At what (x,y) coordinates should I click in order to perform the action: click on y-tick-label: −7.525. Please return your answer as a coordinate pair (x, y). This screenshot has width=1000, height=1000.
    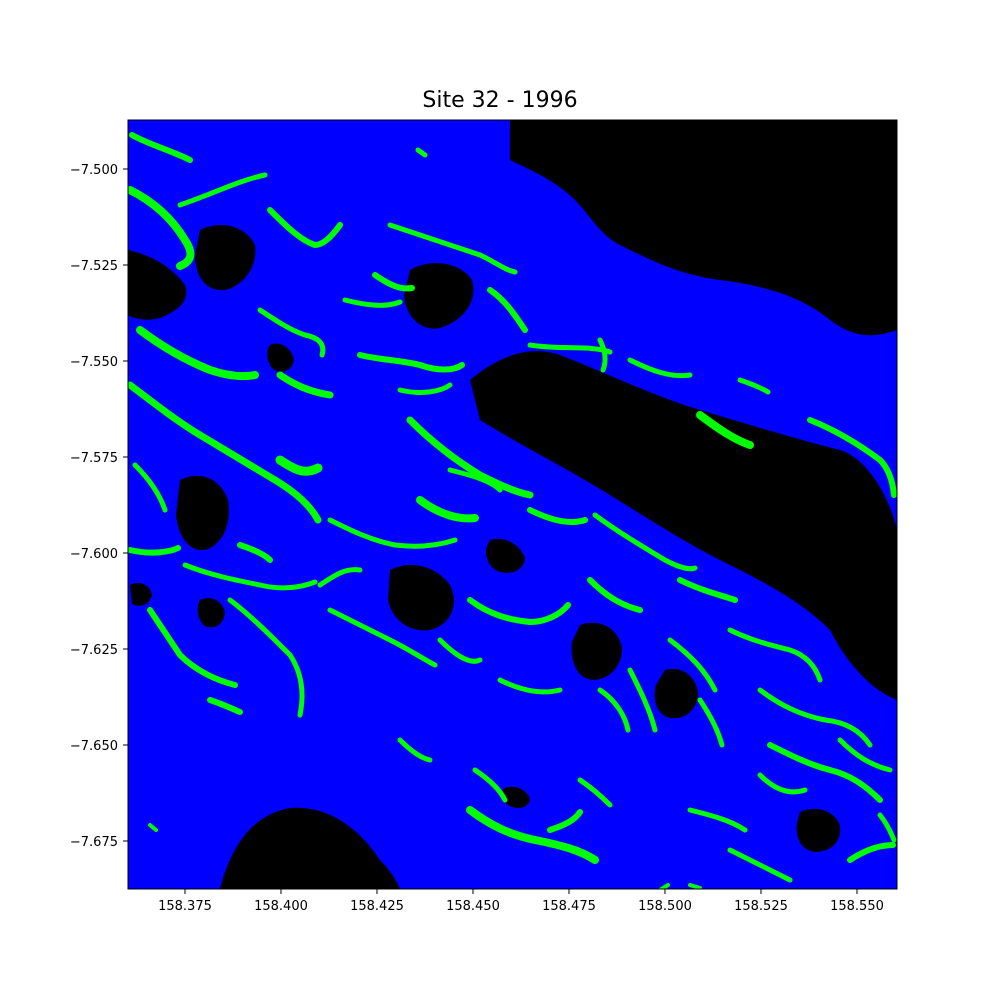
    Looking at the image, I should click on (94, 266).